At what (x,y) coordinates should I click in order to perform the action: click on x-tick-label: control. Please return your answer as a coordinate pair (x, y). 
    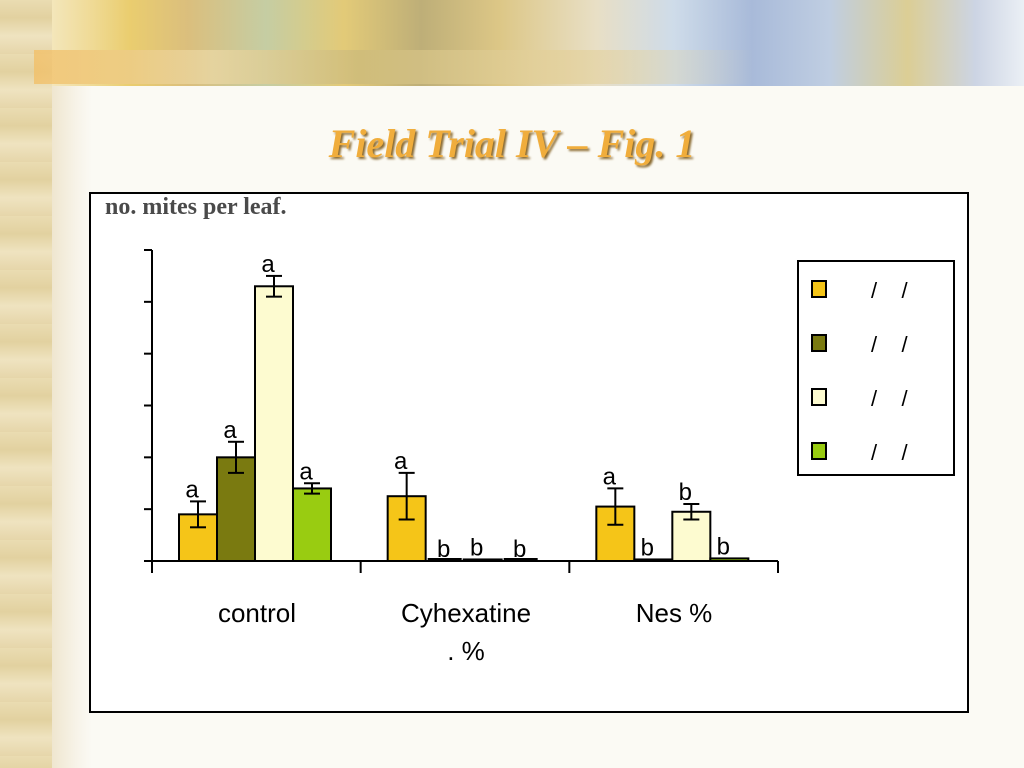
    Looking at the image, I should click on (257, 613).